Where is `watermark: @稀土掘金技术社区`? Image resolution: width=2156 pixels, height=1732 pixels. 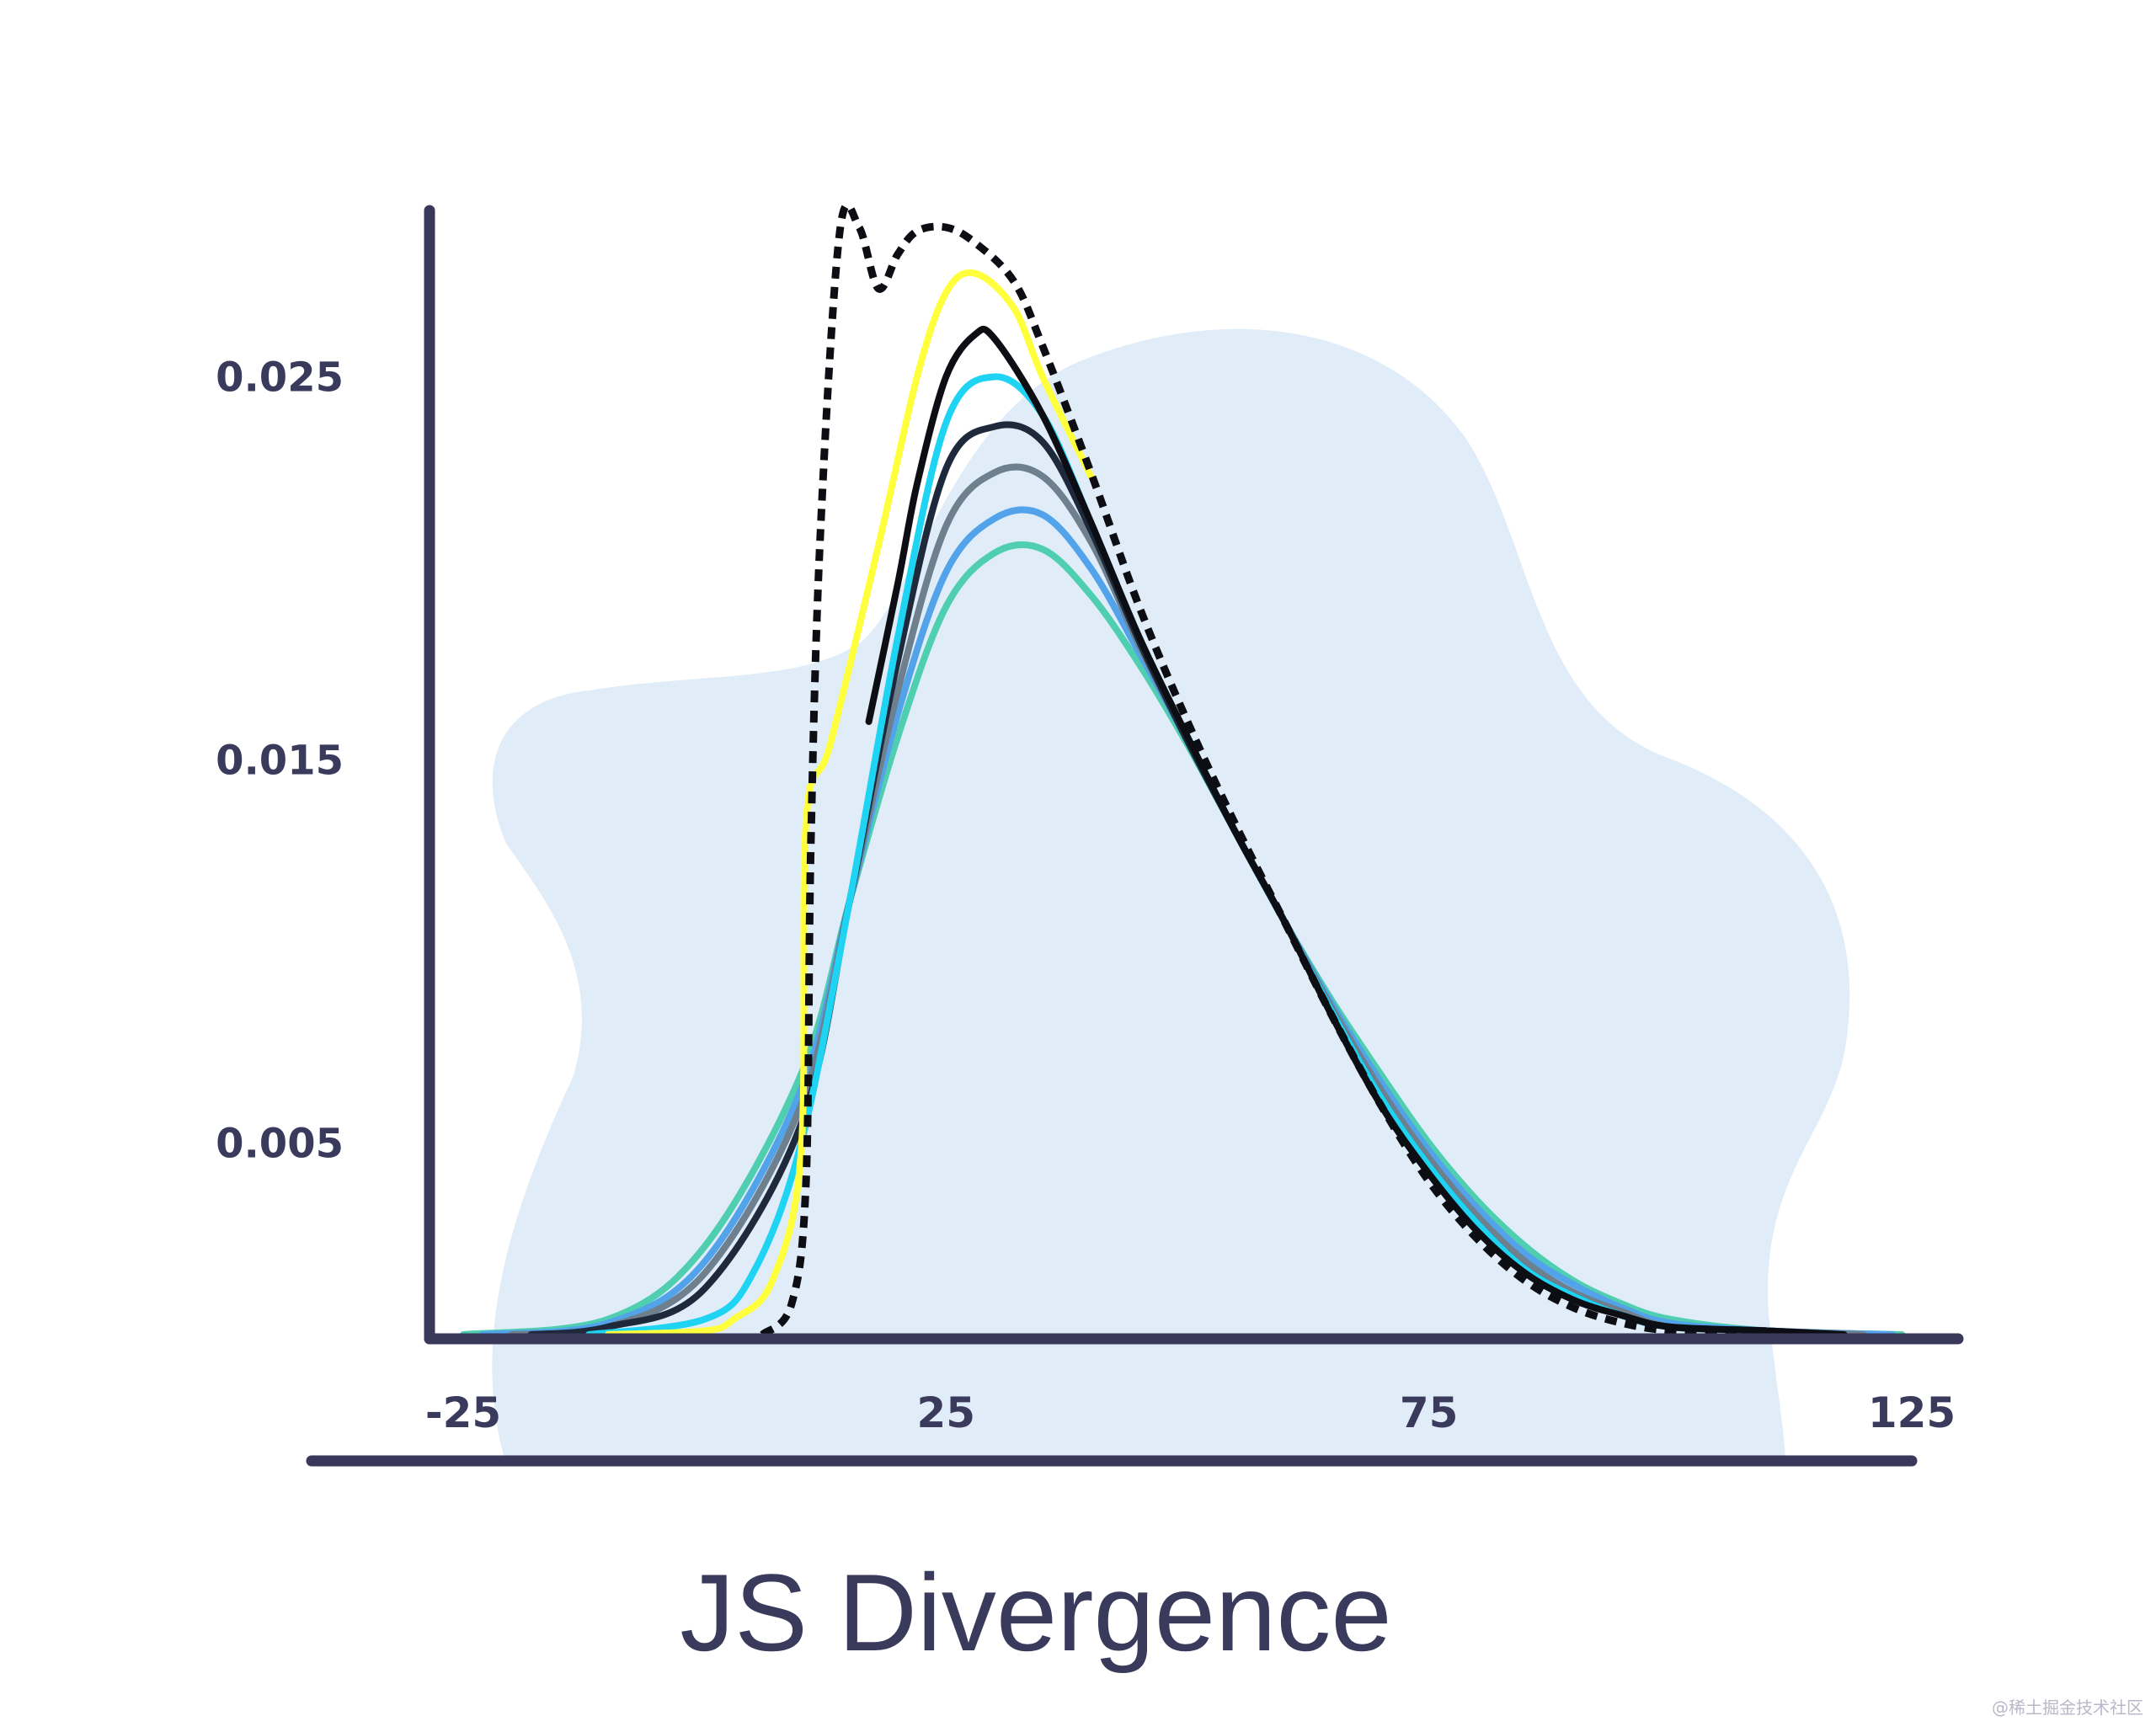
watermark: @稀土掘金技术社区 is located at coordinates (2067, 1708).